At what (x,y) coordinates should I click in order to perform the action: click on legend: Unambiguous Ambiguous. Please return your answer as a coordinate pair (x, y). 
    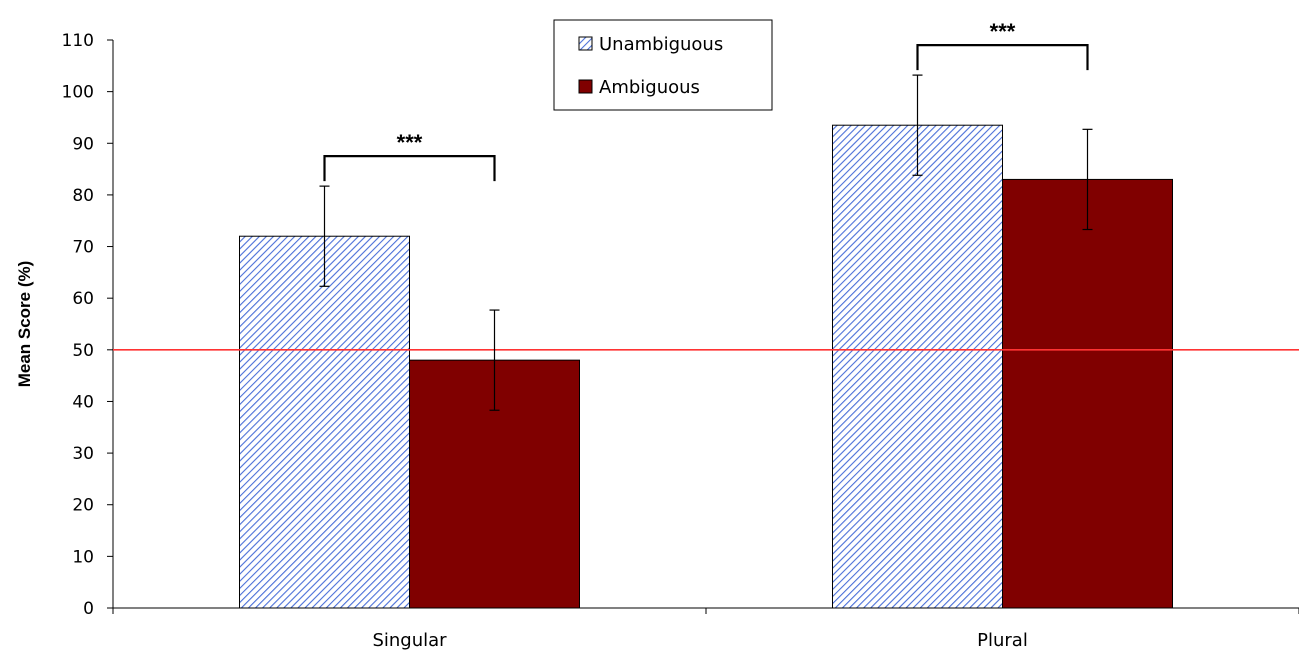
    Looking at the image, I should click on (663, 65).